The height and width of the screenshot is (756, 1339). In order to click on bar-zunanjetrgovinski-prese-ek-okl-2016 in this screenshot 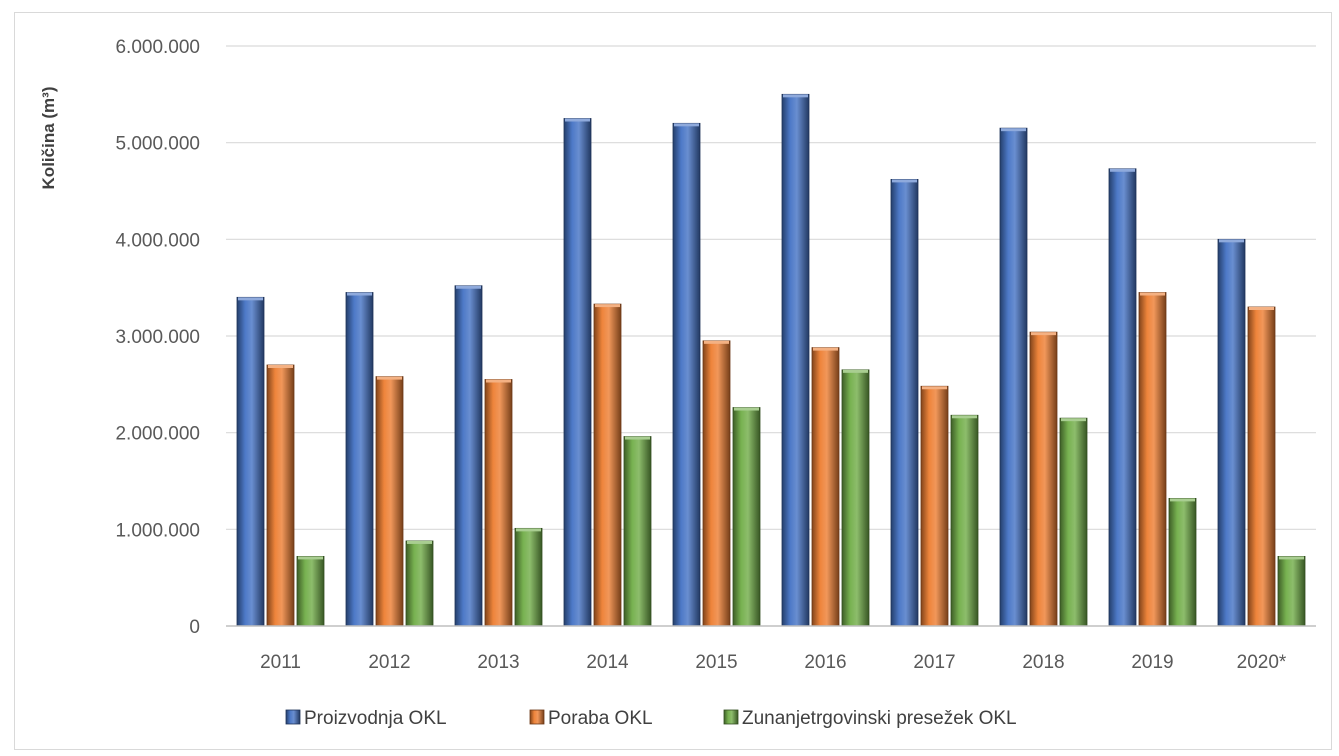, I will do `click(855, 498)`.